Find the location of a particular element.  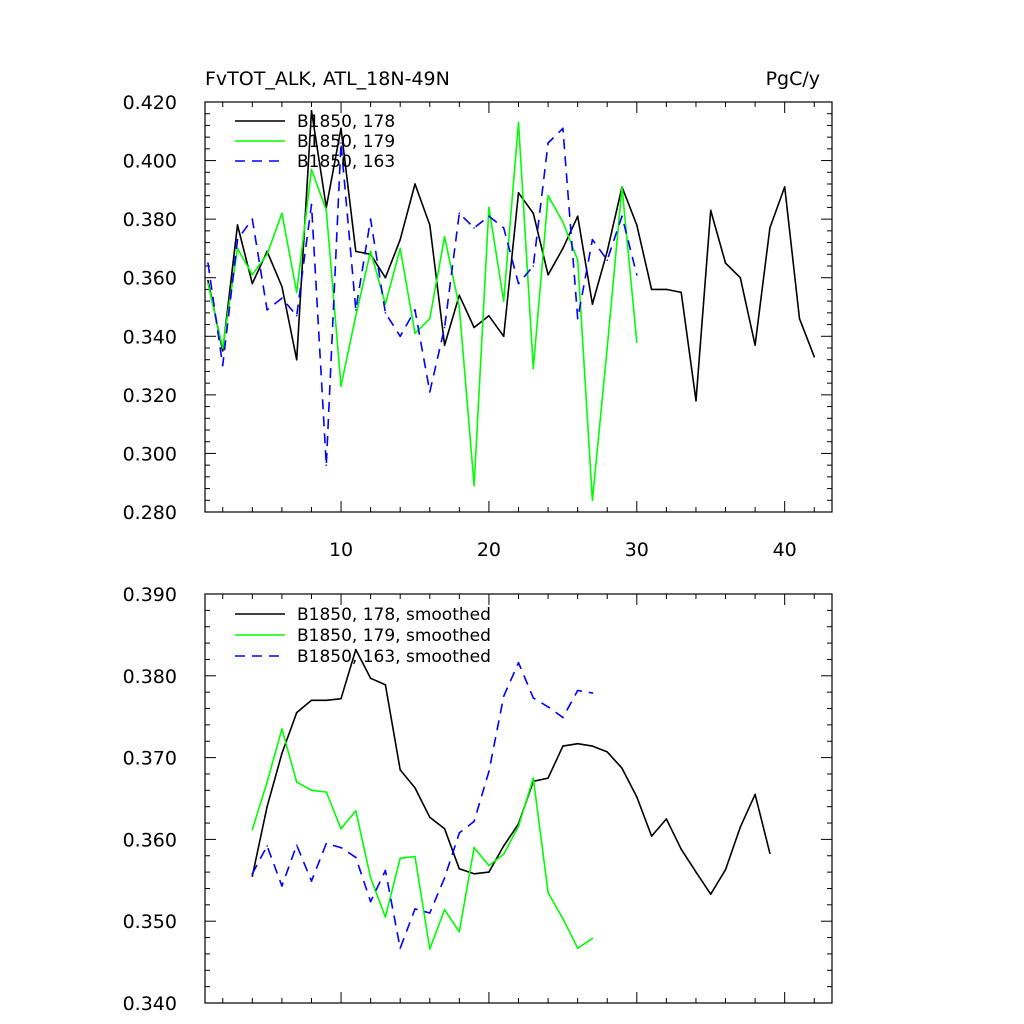

chart-title: FvTOT_ALK, ATL_18N-49N is located at coordinates (327, 79).